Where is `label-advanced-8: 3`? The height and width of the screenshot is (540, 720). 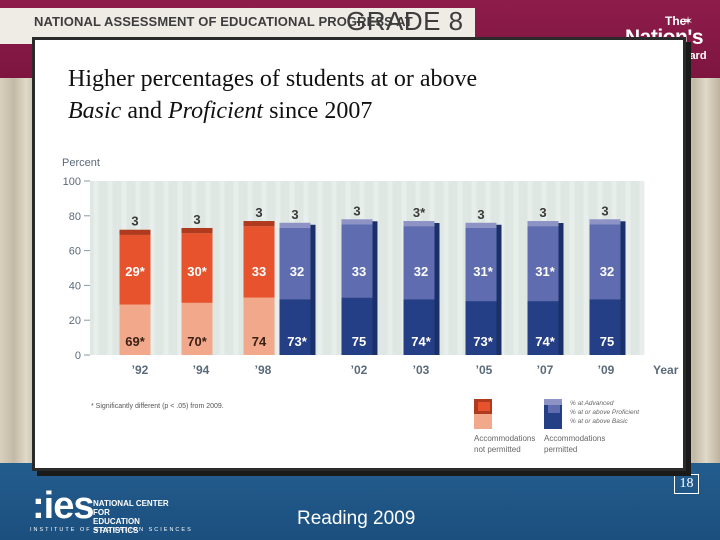
label-advanced-8: 3 is located at coordinates (604, 210).